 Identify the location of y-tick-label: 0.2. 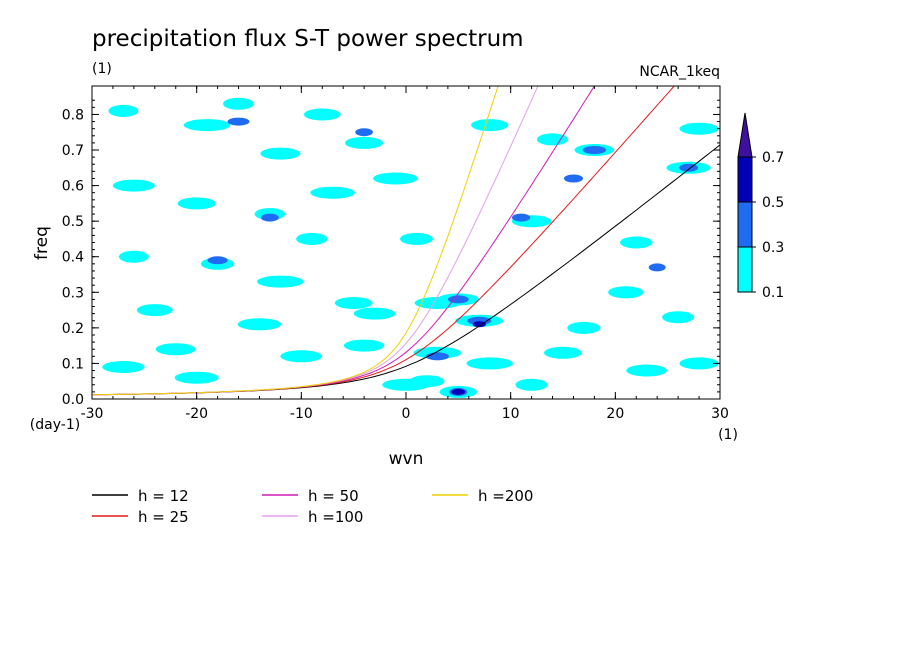
(73, 329).